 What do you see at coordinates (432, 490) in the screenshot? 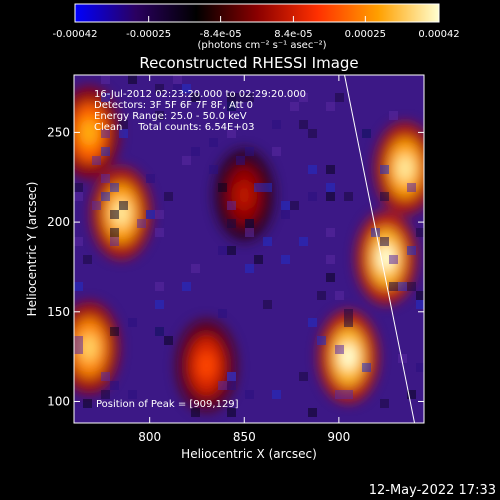
I see `timestamp: 12-May-2022 17:33` at bounding box center [432, 490].